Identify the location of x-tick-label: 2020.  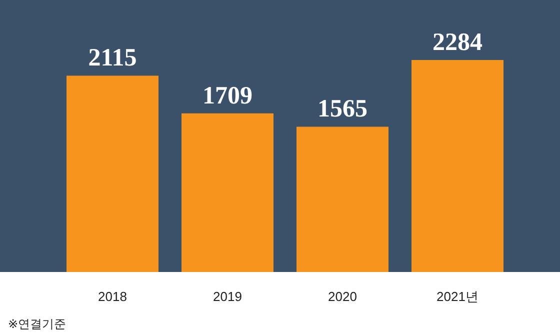
(342, 296).